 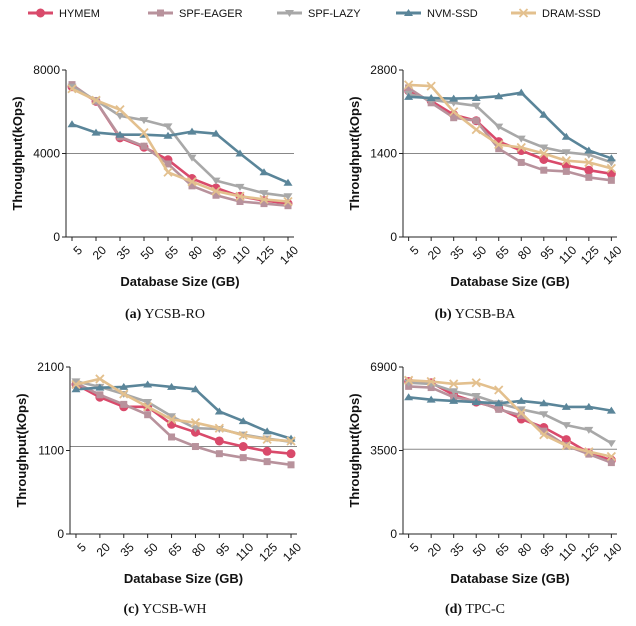 I want to click on caption-letter: (c), so click(x=131, y=609).